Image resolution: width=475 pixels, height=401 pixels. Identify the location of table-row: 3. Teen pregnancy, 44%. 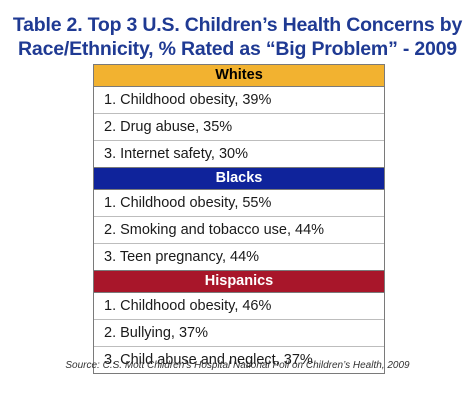
(239, 257).